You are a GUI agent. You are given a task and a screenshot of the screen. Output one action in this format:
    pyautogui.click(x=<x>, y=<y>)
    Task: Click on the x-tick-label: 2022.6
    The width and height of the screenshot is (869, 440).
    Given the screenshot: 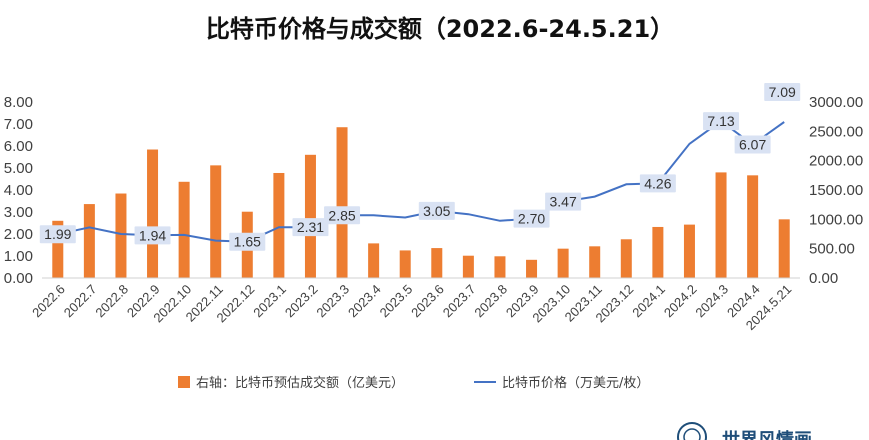 What is the action you would take?
    pyautogui.click(x=48, y=301)
    